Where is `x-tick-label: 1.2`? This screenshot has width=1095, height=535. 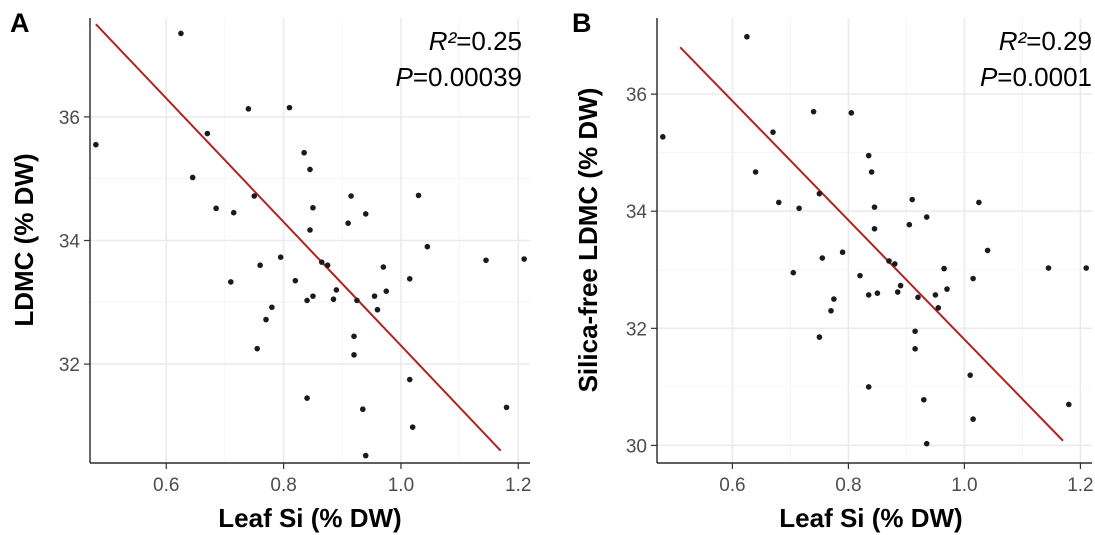
x-tick-label: 1.2 is located at coordinates (1080, 485).